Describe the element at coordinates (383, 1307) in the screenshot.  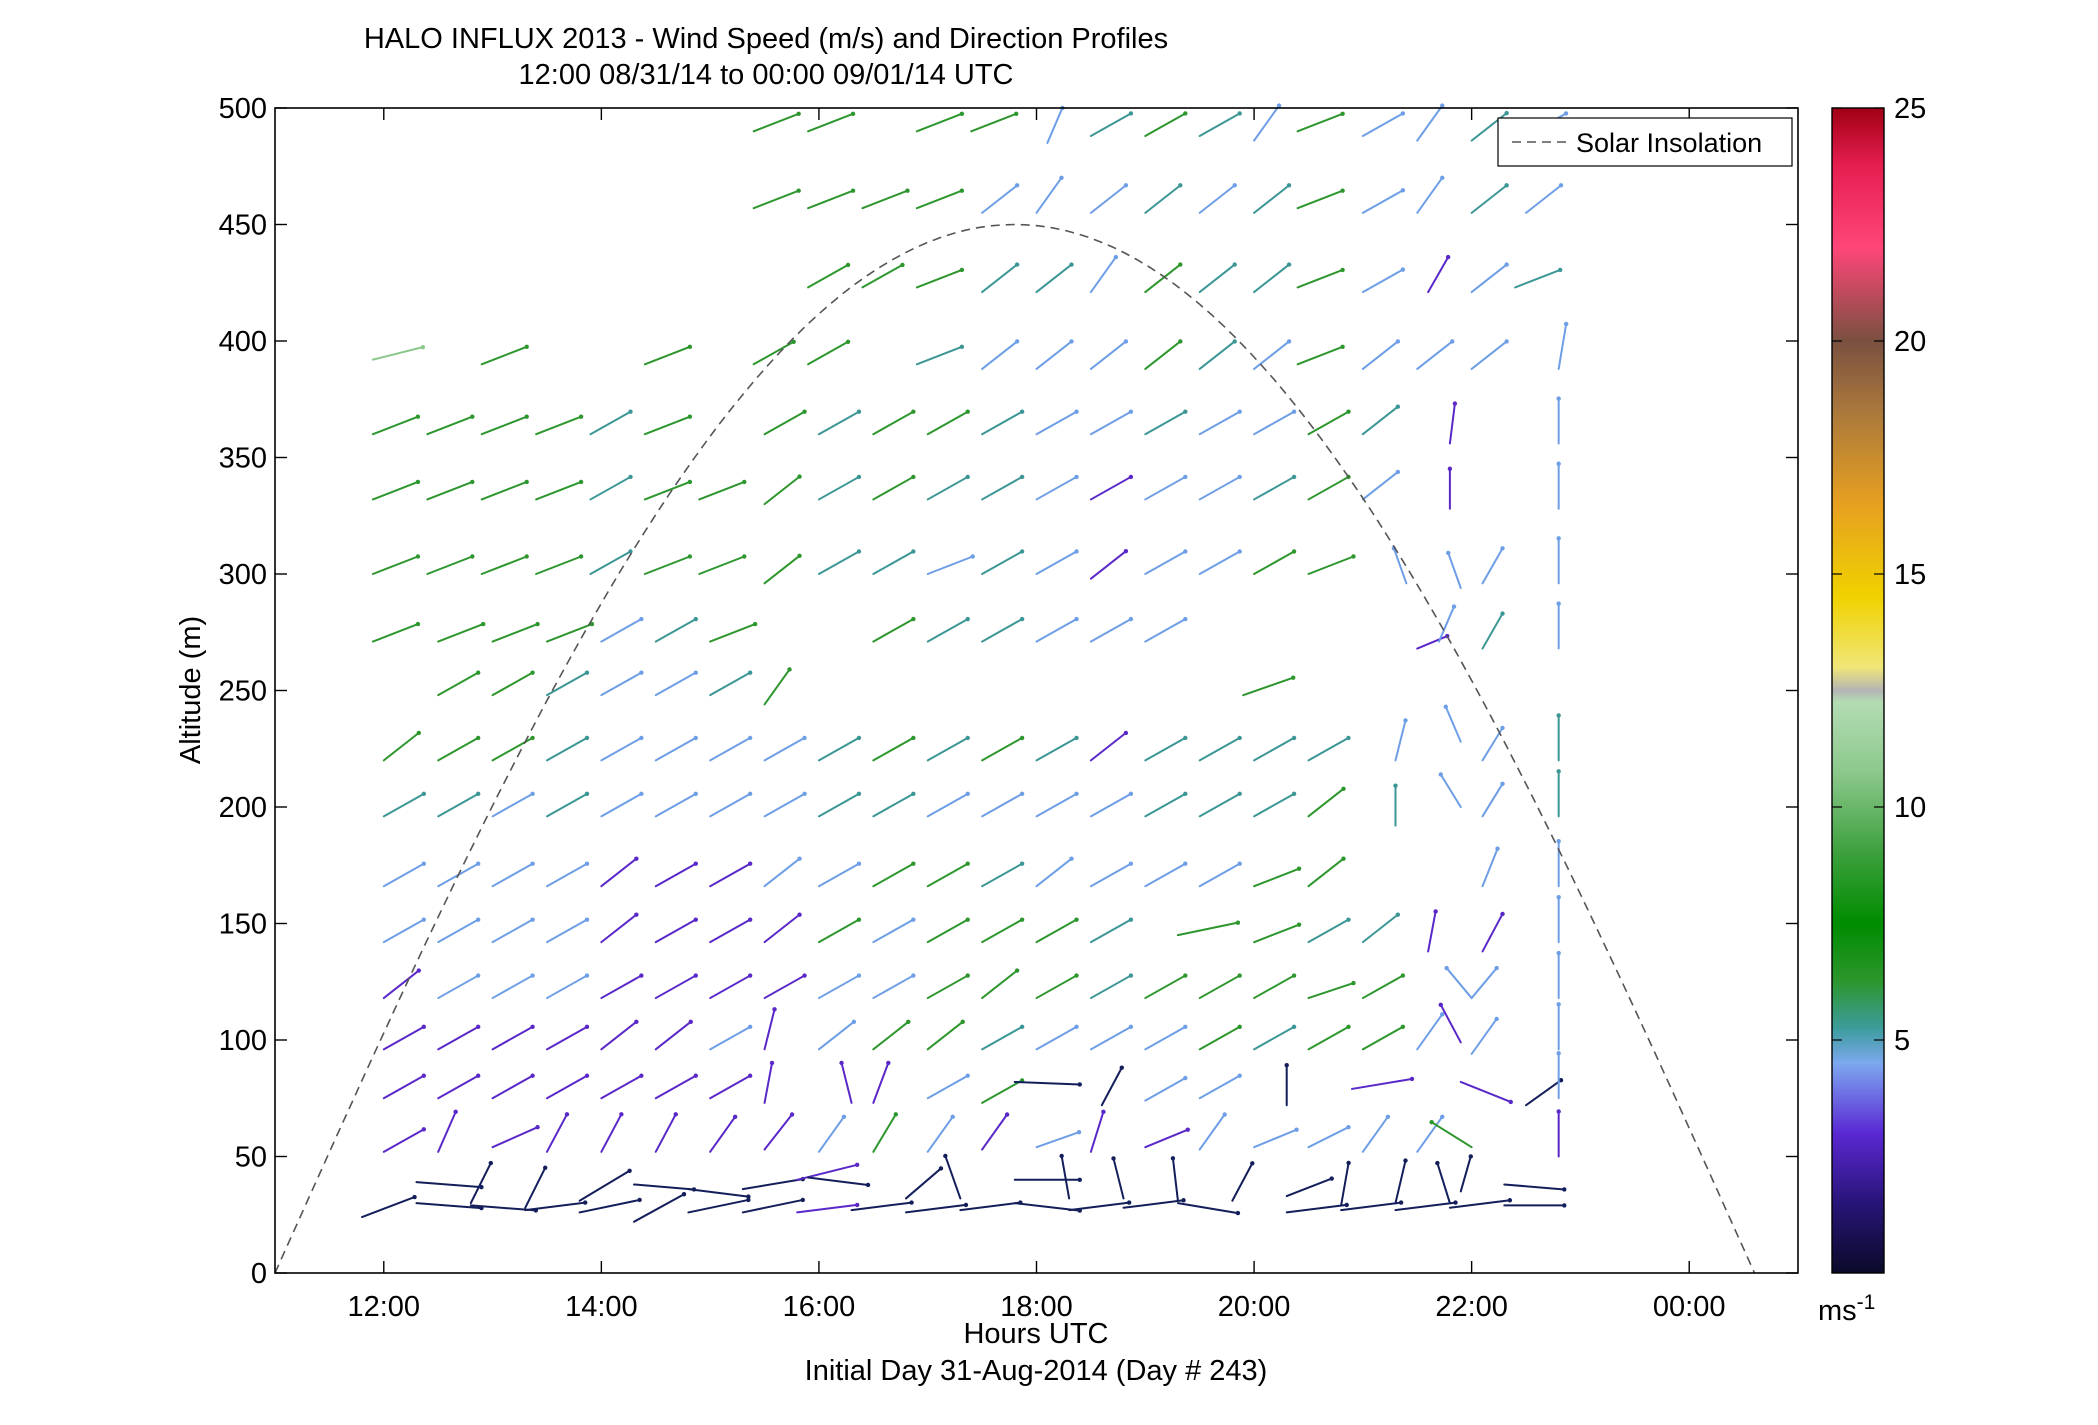
I see `x-tick-label: 12:00` at that location.